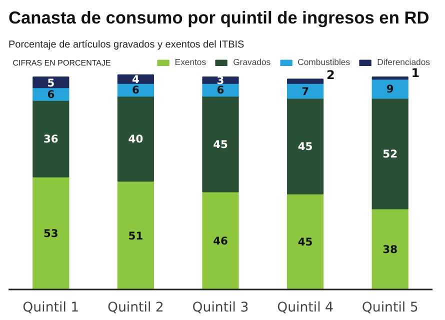 The image size is (445, 320). I want to click on data-label: 1, so click(415, 73).